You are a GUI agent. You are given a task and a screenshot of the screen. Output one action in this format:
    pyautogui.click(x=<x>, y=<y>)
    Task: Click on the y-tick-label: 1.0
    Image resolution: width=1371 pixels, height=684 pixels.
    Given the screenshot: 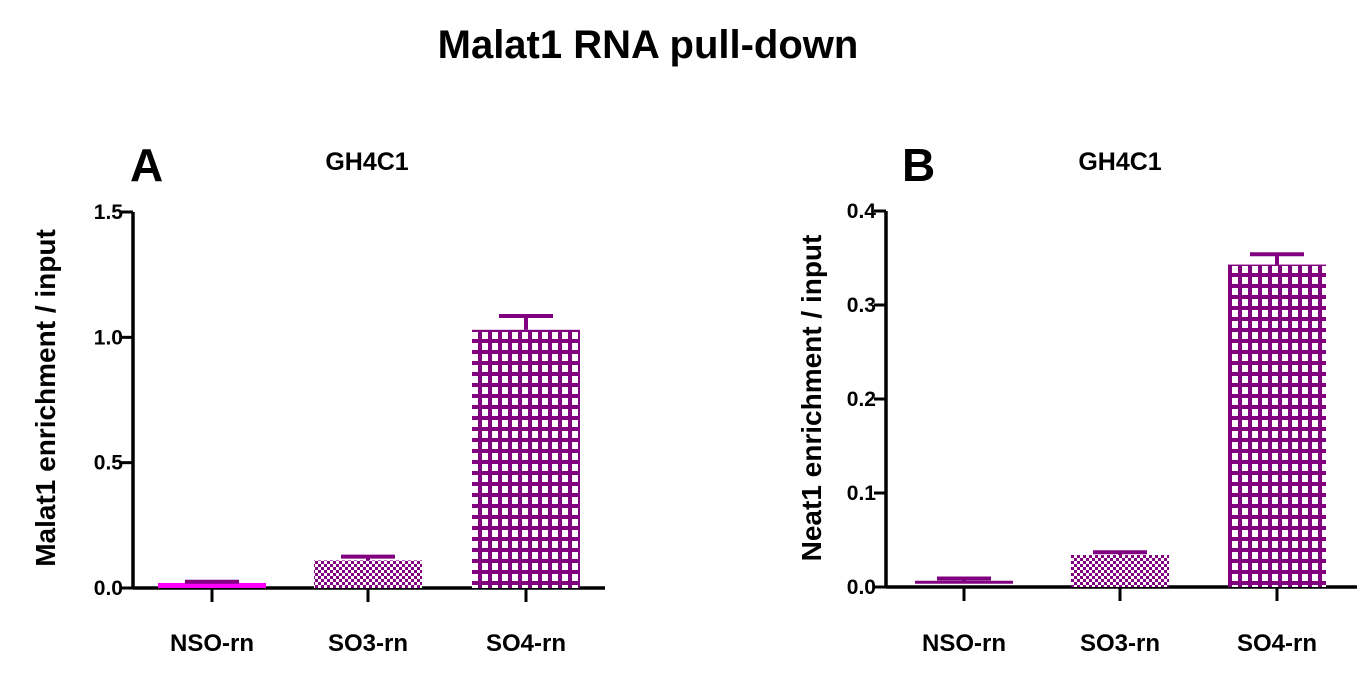 What is the action you would take?
    pyautogui.click(x=108, y=337)
    